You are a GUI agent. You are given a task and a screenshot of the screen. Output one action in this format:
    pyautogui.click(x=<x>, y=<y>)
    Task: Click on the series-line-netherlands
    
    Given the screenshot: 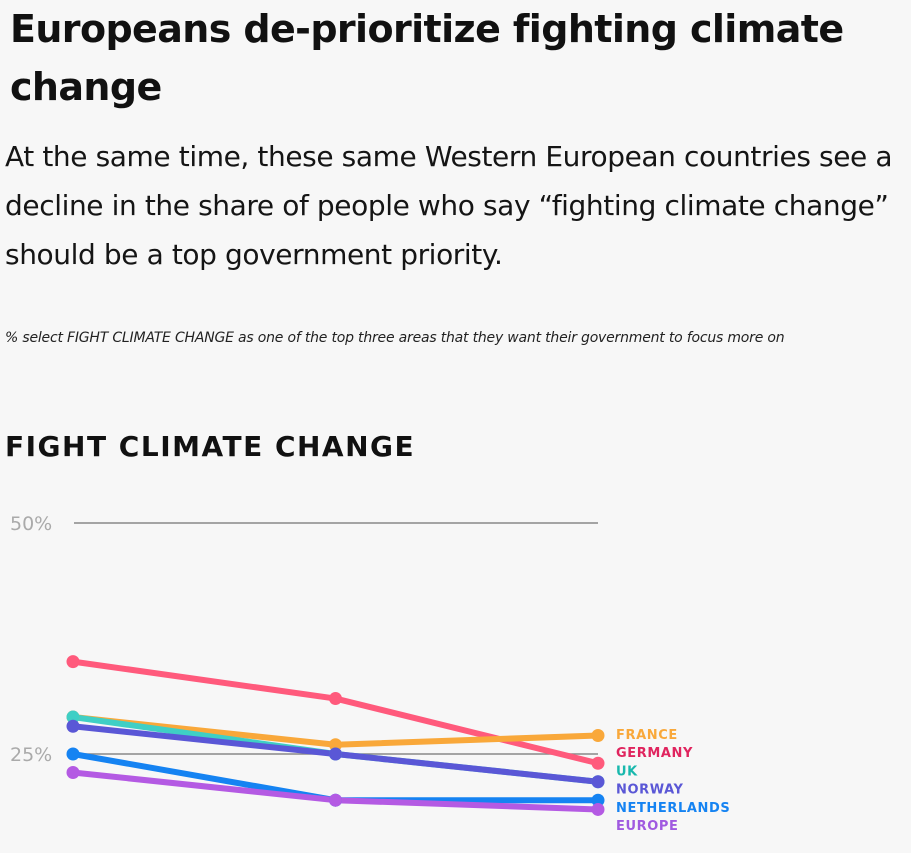 What is the action you would take?
    pyautogui.click(x=335, y=777)
    